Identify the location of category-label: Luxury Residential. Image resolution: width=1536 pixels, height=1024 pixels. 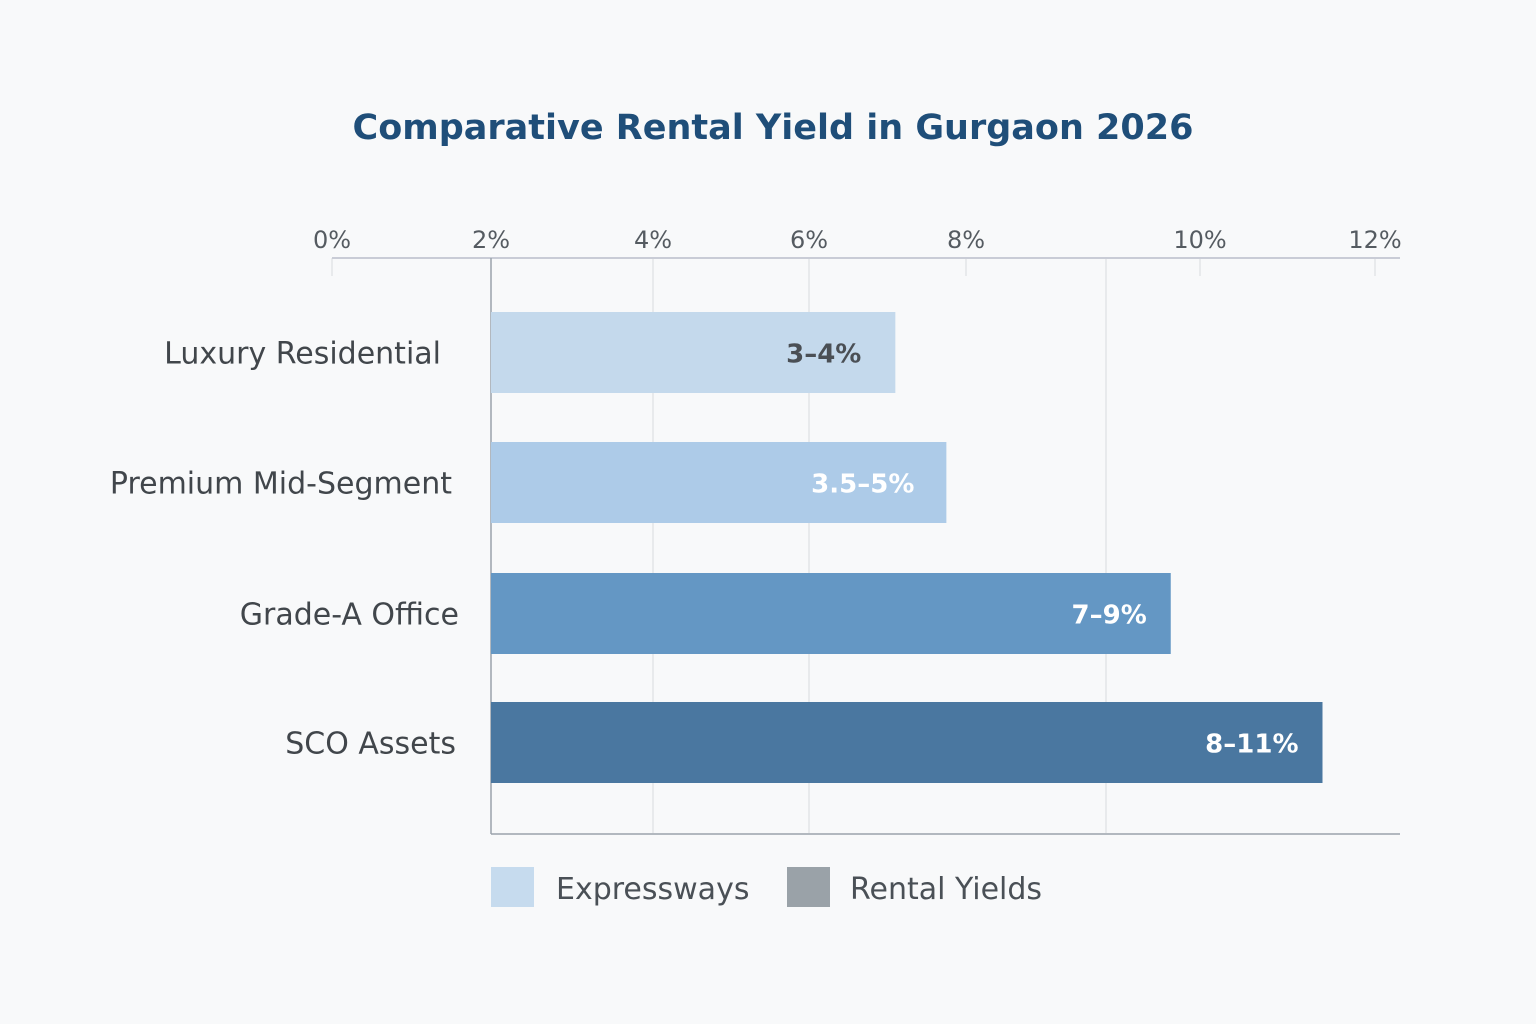
(302, 354).